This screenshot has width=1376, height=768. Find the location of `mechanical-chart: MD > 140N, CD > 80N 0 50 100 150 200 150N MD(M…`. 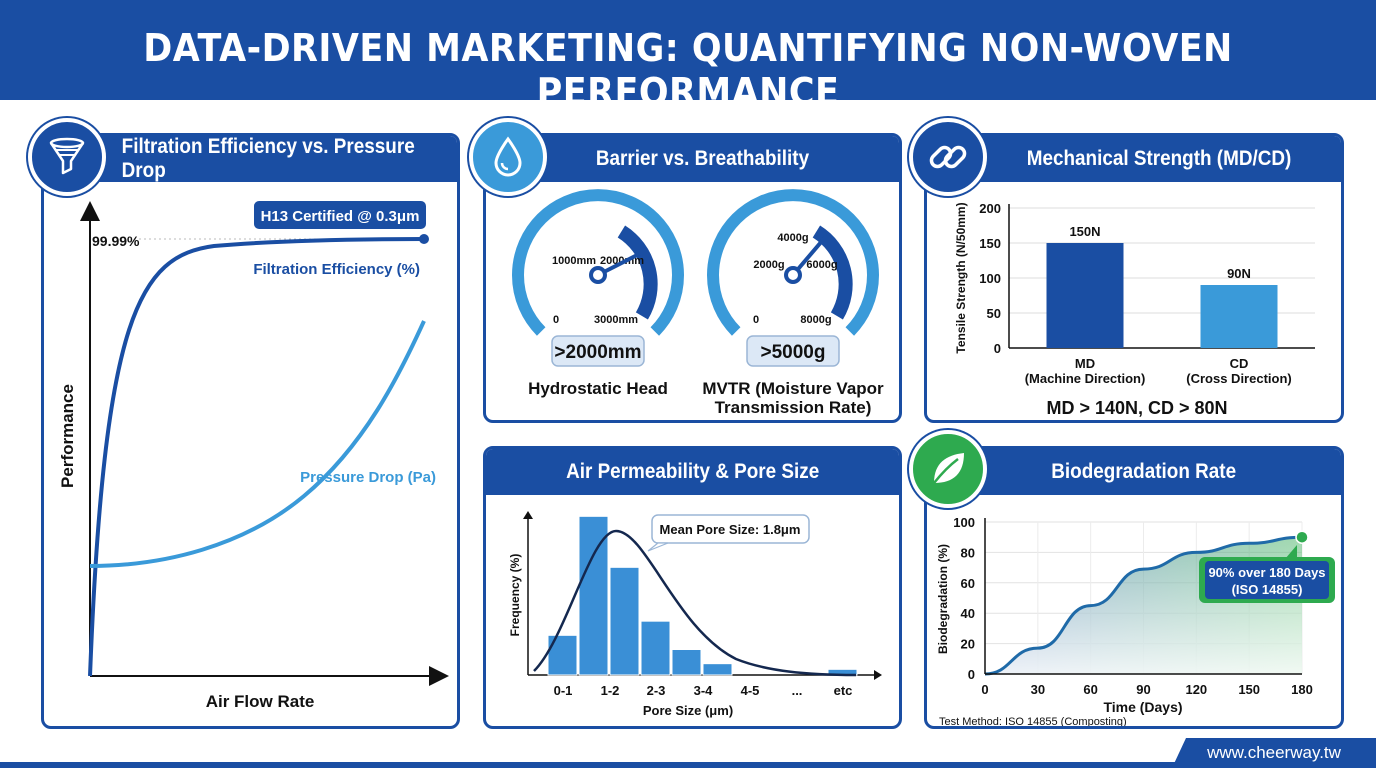

mechanical-chart: MD > 140N, CD > 80N 0 50 100 150 200 150N MD(M… is located at coordinates (1134, 309).